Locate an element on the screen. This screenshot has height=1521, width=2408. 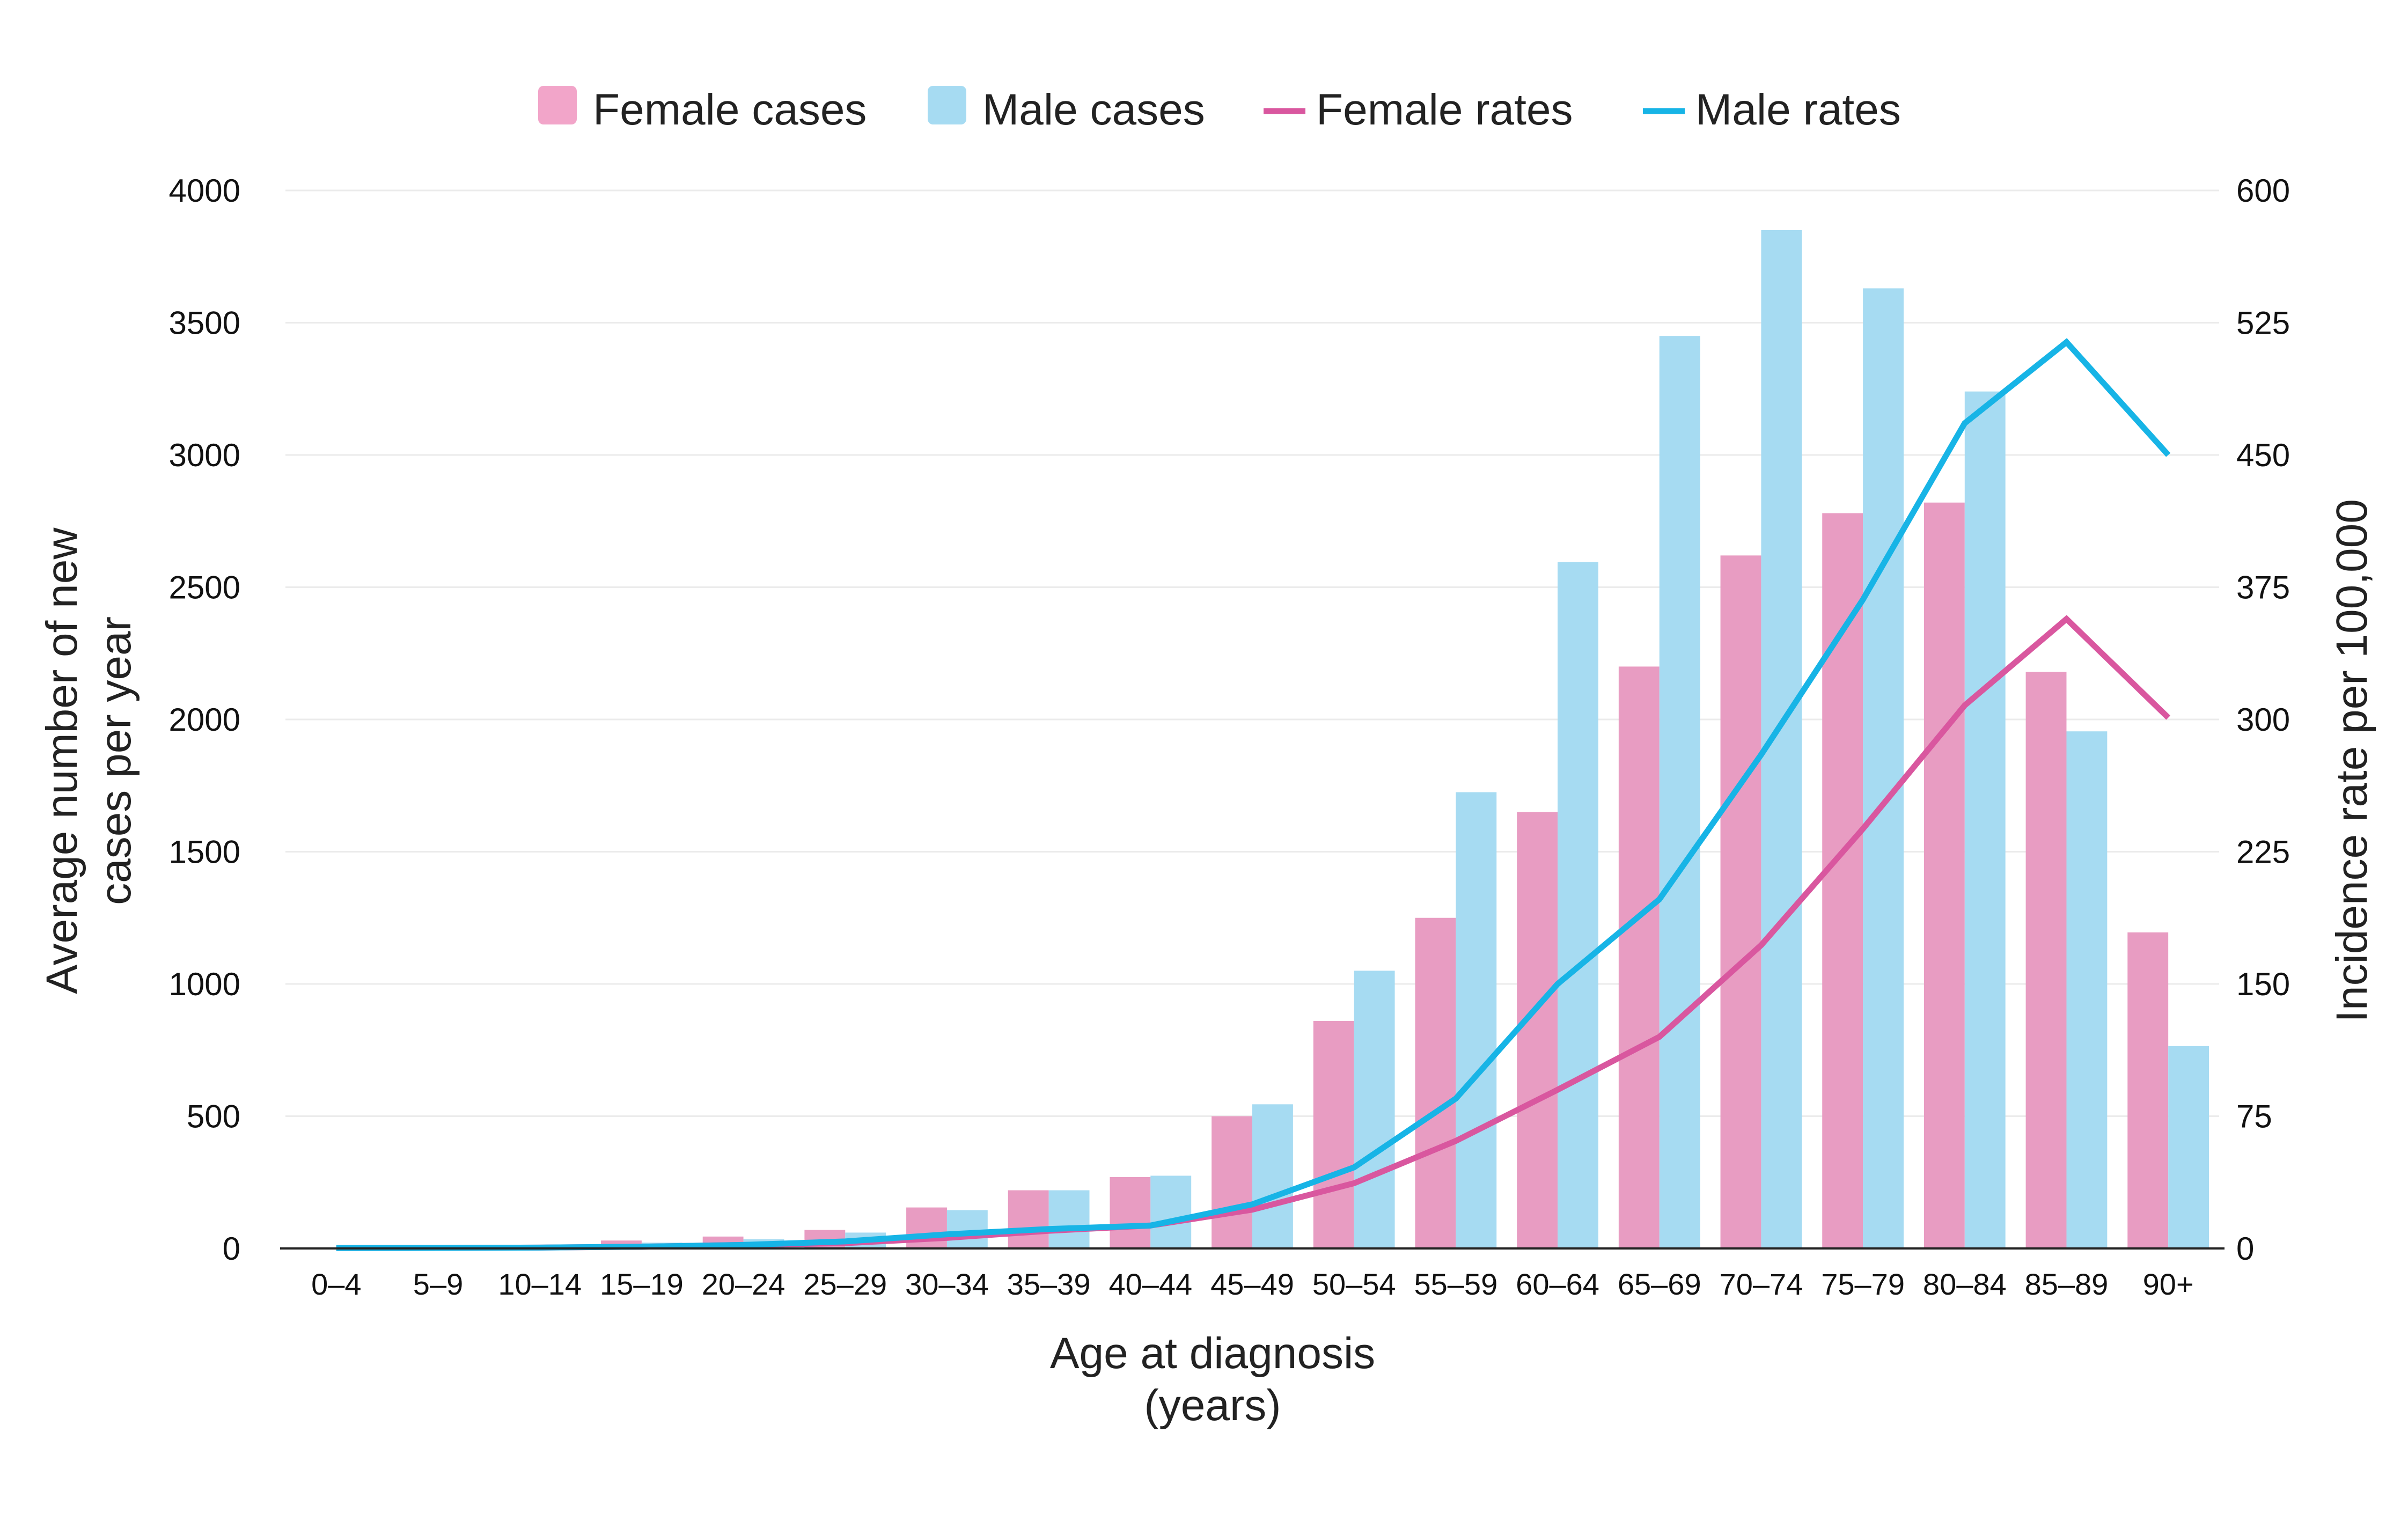
y-left-tick-label: 3500 is located at coordinates (204, 323).